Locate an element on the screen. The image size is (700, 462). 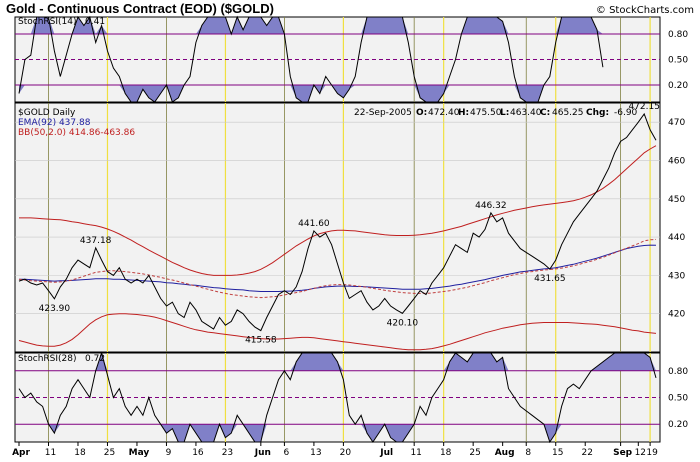
x-tick-label: 16 is located at coordinates (198, 453).